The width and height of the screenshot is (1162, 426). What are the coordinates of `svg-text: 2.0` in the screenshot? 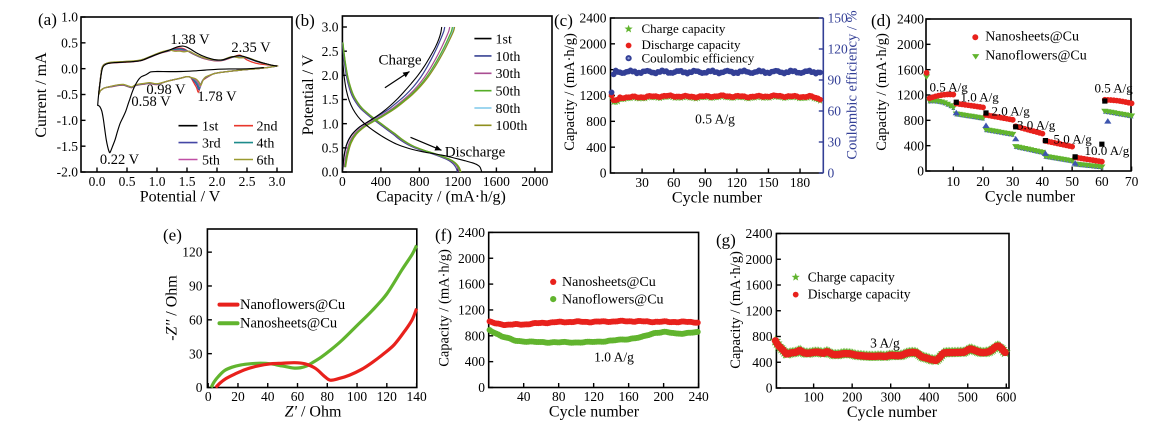 It's located at (217, 181).